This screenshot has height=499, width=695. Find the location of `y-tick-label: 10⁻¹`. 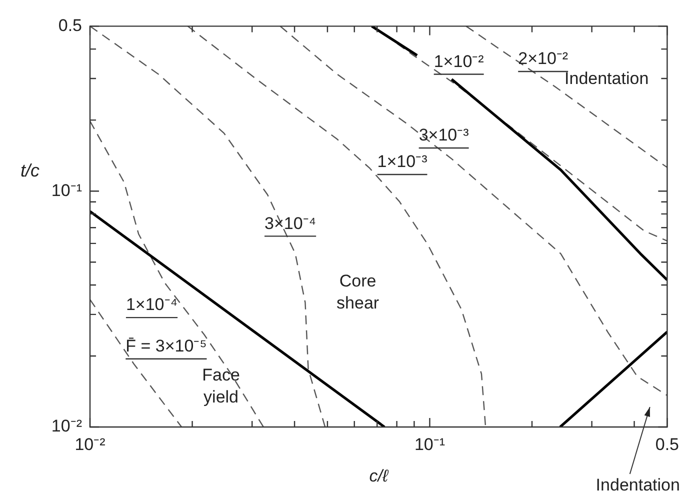

y-tick-label: 10⁻¹ is located at coordinates (66, 190).